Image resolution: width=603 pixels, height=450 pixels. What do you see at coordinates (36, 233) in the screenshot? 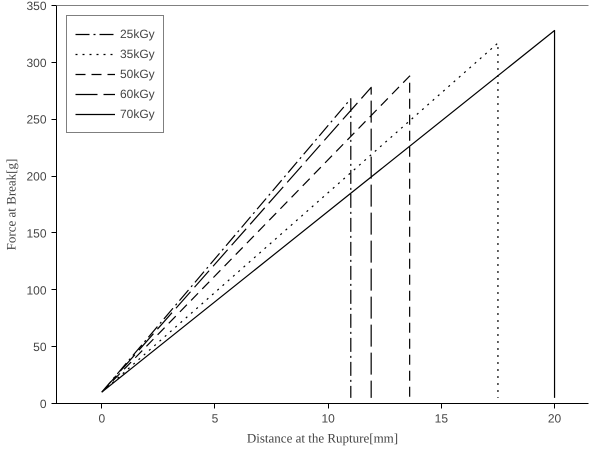
I see `y-tick-label: 150` at bounding box center [36, 233].